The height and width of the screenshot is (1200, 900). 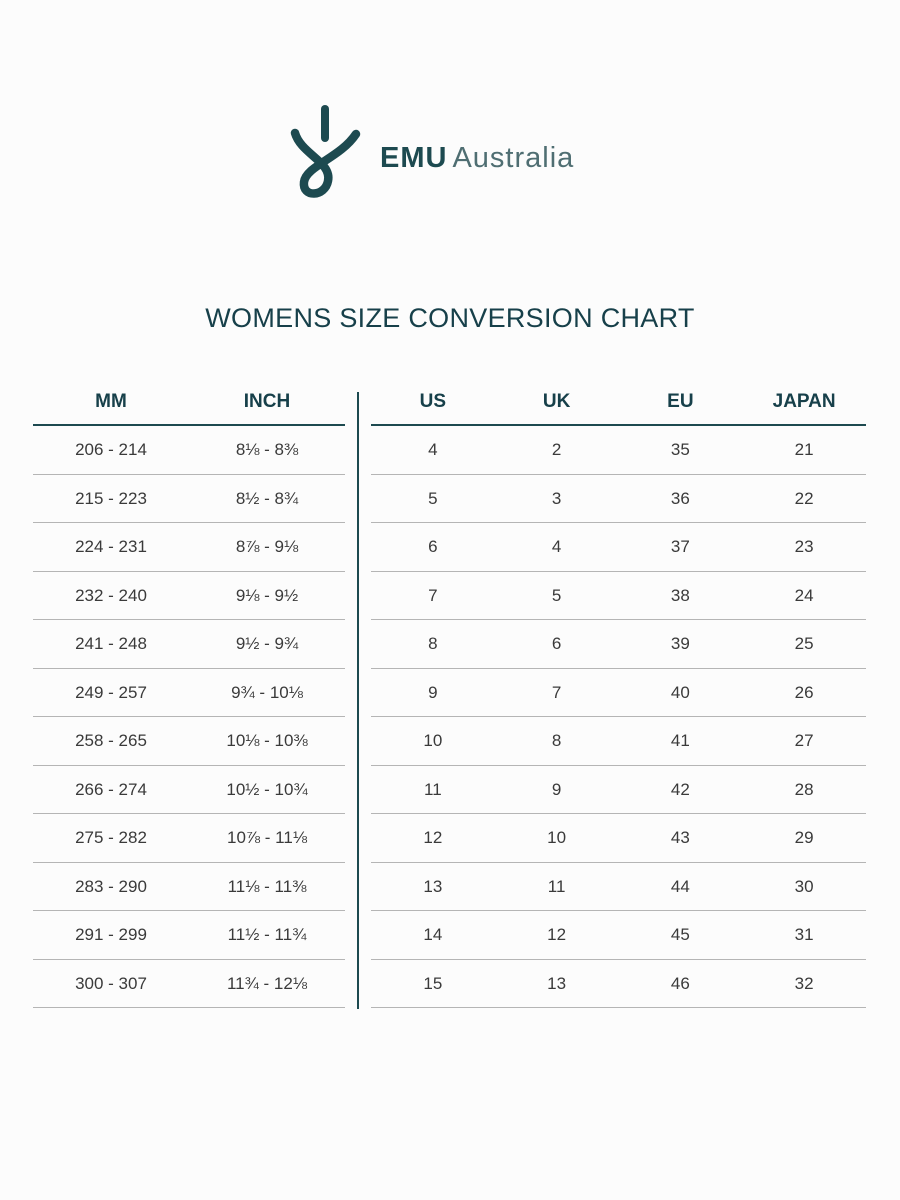 I want to click on table-row: 300 - 307 11¾ - 12⅛, so click(x=189, y=984).